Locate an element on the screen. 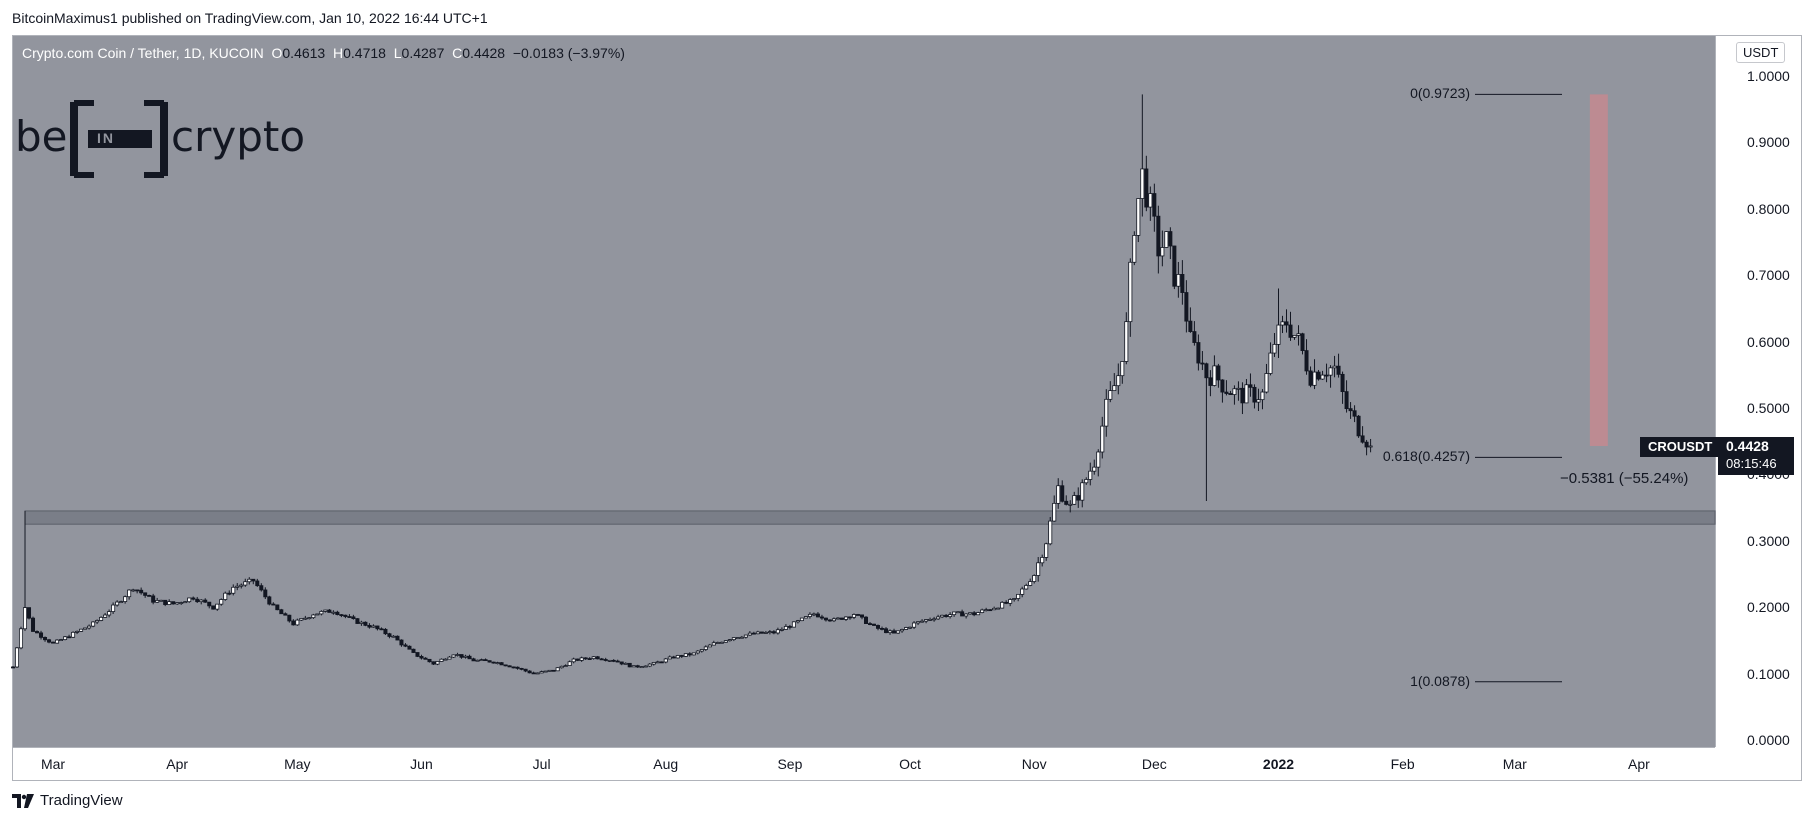  time-tick-label: May is located at coordinates (297, 764).